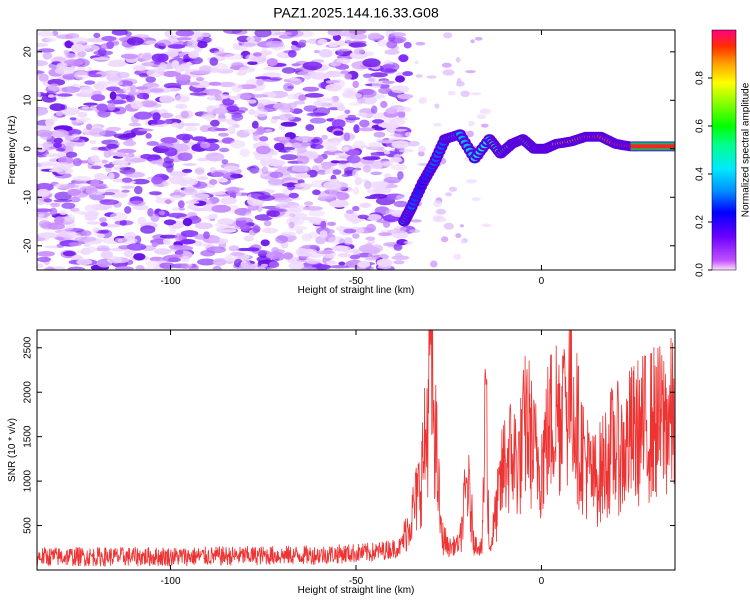 Image resolution: width=750 pixels, height=600 pixels. What do you see at coordinates (171, 581) in the screenshot?
I see `x-tick-label: -100` at bounding box center [171, 581].